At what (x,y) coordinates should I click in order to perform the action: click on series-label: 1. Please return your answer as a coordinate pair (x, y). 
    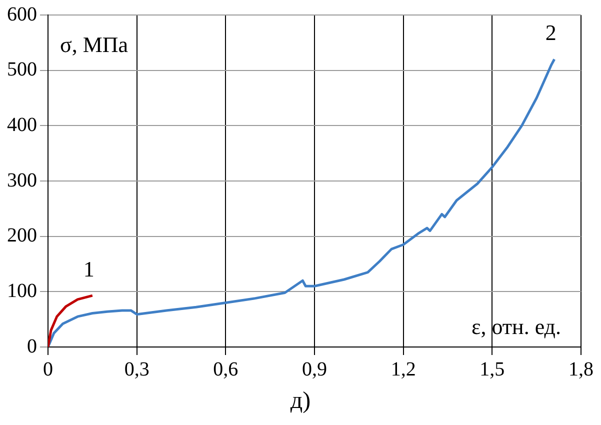
    Looking at the image, I should click on (88, 269).